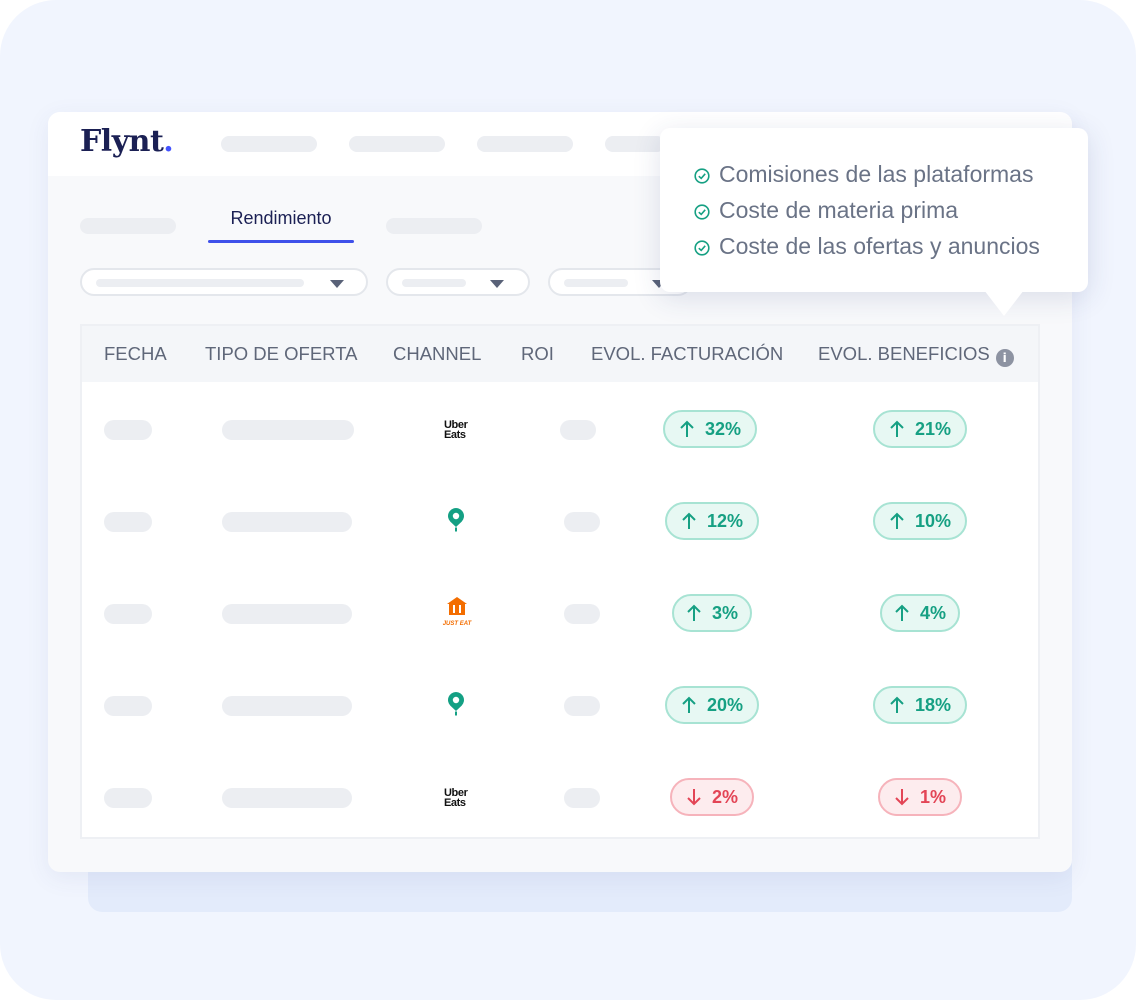 The width and height of the screenshot is (1136, 1000). I want to click on table-row: 12% 10%, so click(560, 520).